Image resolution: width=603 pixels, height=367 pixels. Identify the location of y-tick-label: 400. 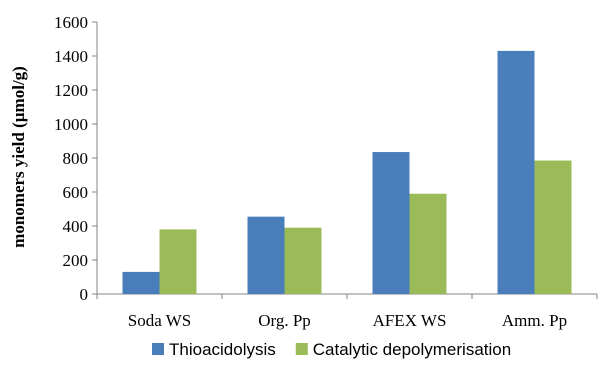
(76, 226).